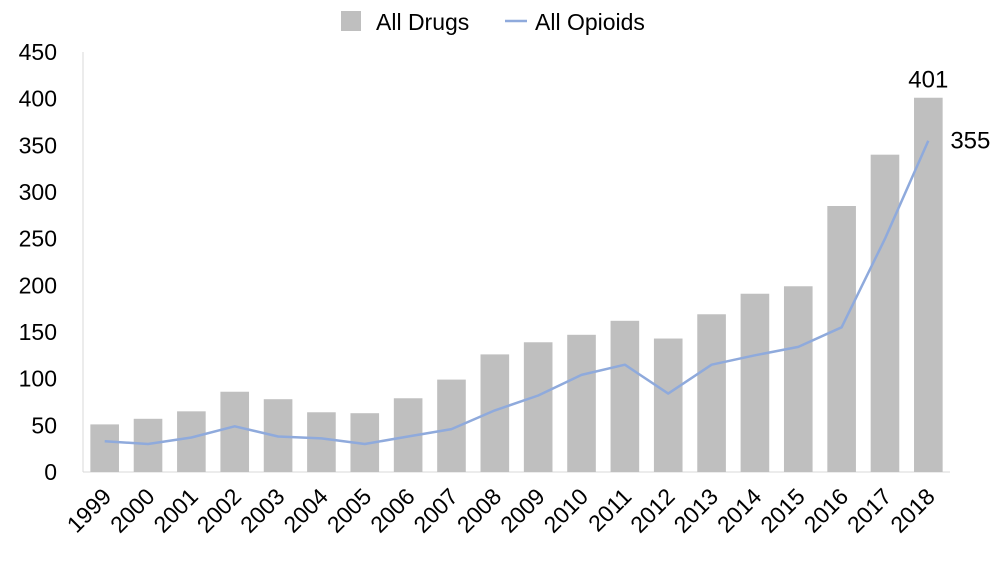  I want to click on legend-label-all-drugs: All Drugs, so click(422, 22).